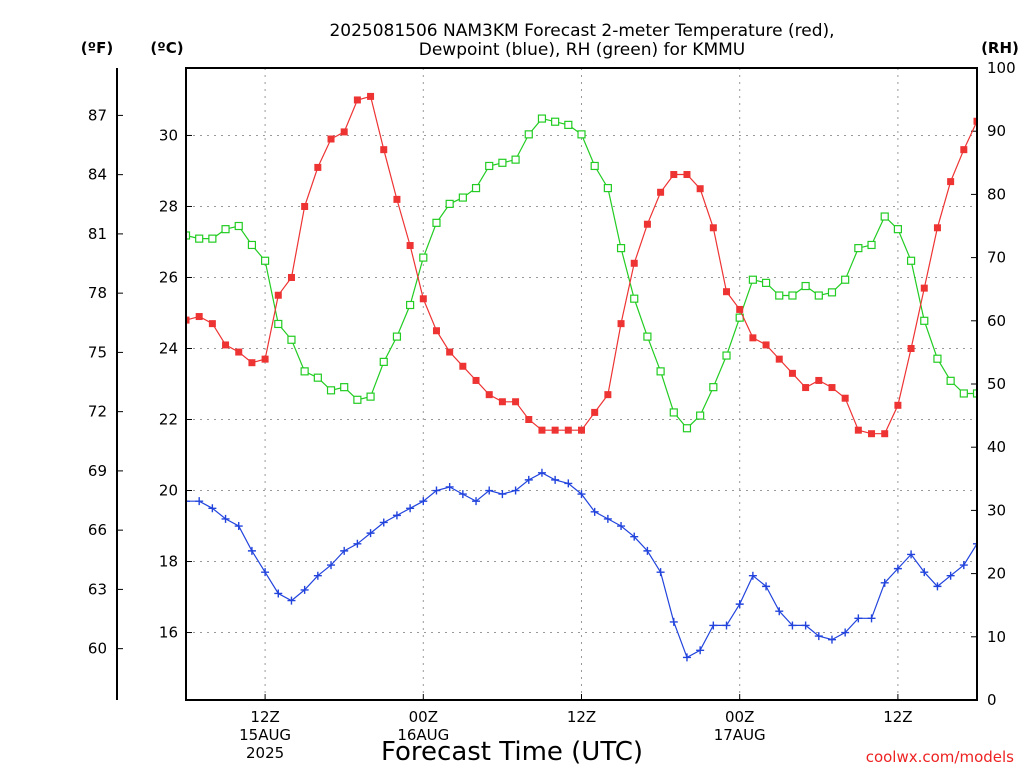 Image resolution: width=1024 pixels, height=768 pixels. I want to click on time-tick-label: 16AUG, so click(423, 735).